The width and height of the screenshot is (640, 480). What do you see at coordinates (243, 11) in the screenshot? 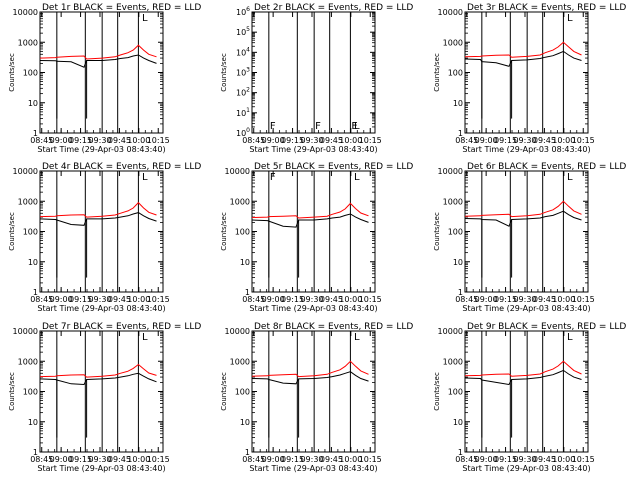
I see `y-tick-label: 10⁶` at bounding box center [243, 11].